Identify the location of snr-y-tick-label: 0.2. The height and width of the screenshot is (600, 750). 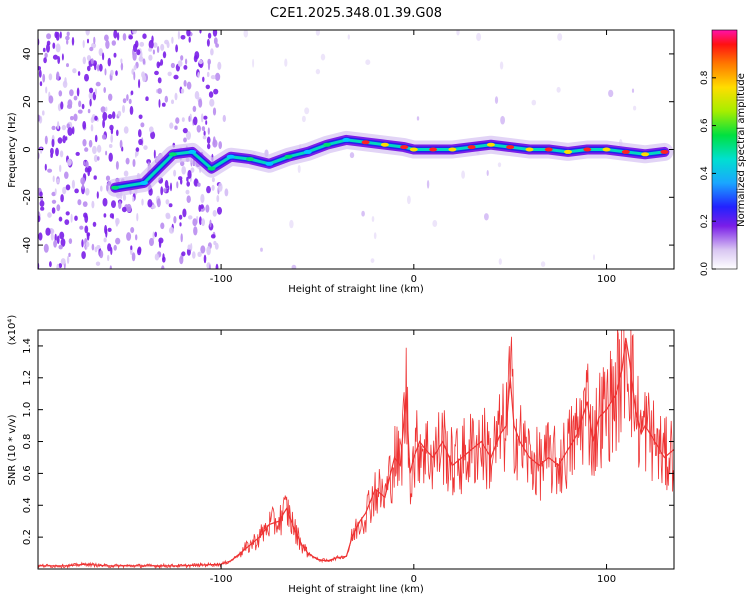
(27, 537).